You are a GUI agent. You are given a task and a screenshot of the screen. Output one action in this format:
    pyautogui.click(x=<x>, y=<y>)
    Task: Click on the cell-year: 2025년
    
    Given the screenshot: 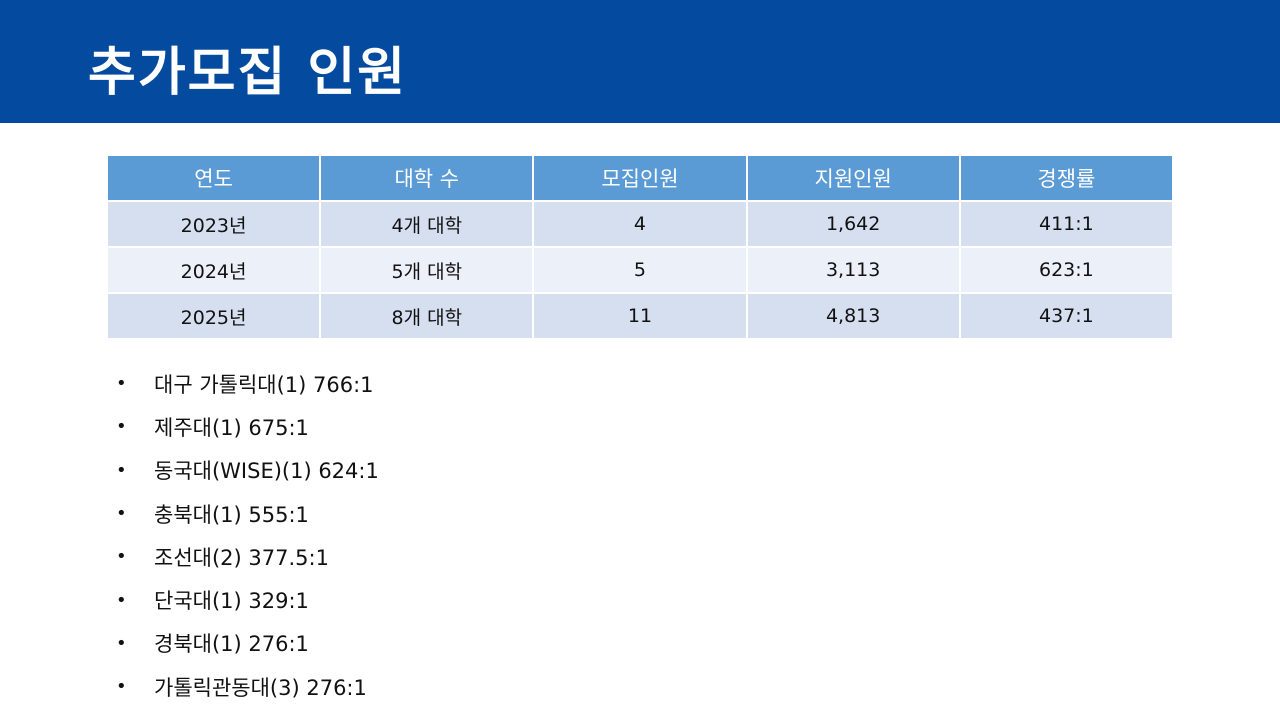 What is the action you would take?
    pyautogui.click(x=213, y=316)
    